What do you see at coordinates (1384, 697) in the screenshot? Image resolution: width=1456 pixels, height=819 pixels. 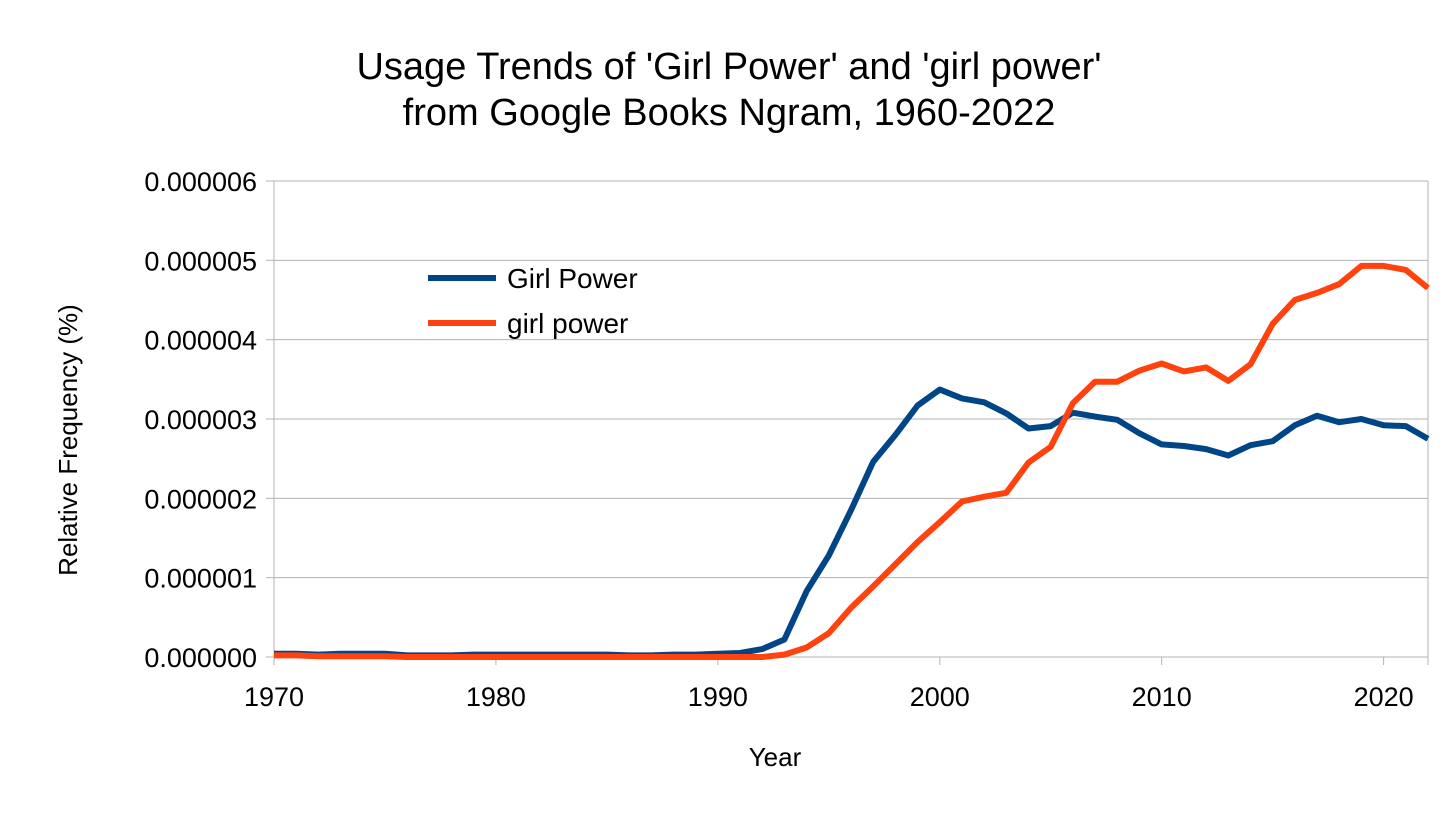 I see `x-tick-label: 2020` at bounding box center [1384, 697].